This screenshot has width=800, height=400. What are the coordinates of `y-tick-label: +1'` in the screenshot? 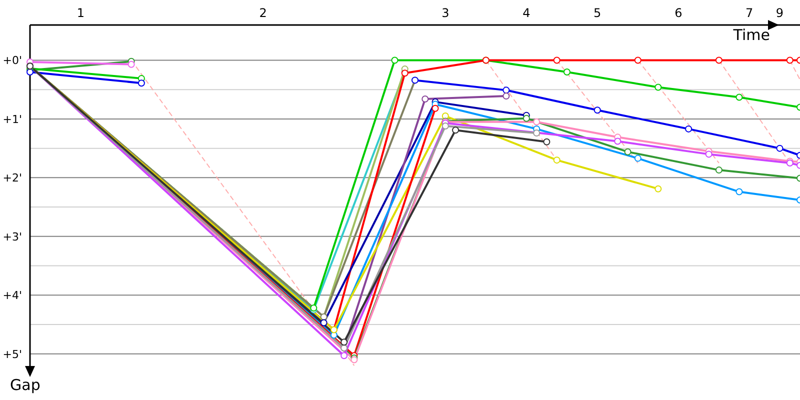 It's located at (12, 119).